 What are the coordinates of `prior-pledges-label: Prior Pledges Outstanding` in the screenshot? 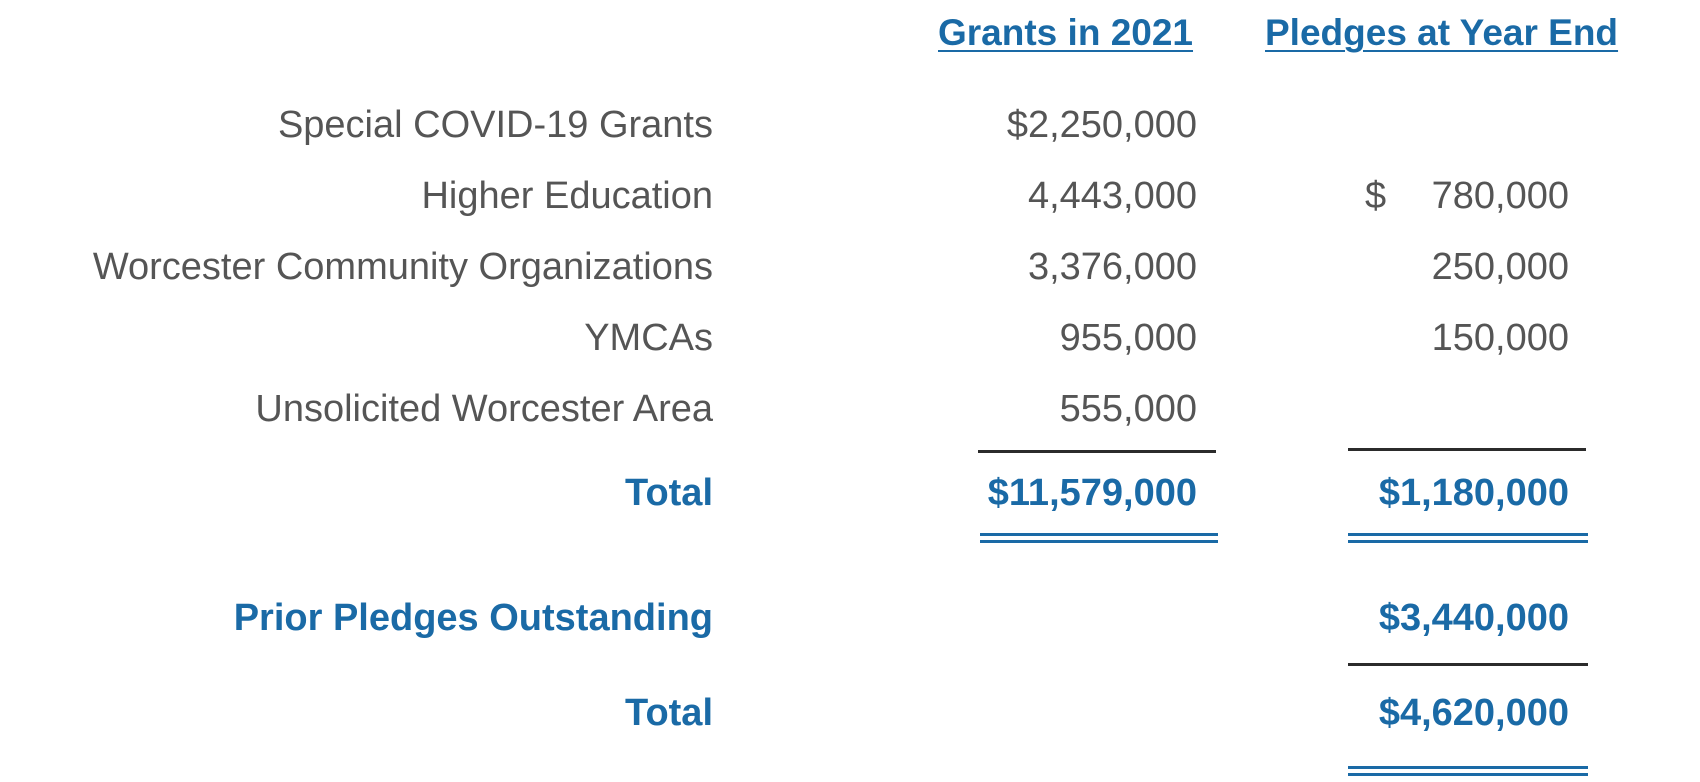 It's located at (473, 618).